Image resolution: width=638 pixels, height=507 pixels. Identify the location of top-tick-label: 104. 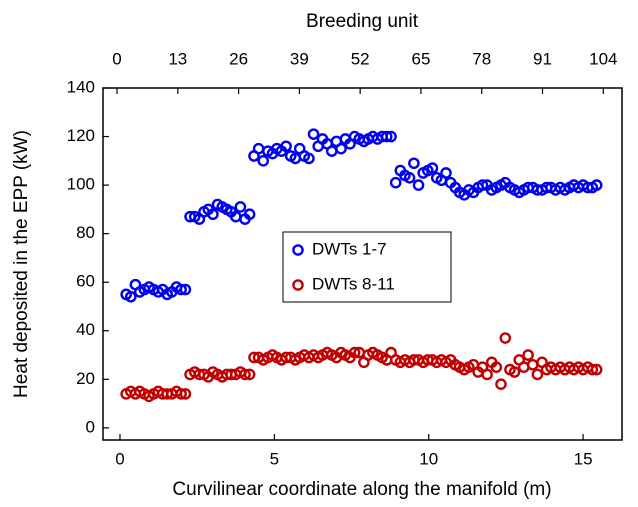
(603, 58).